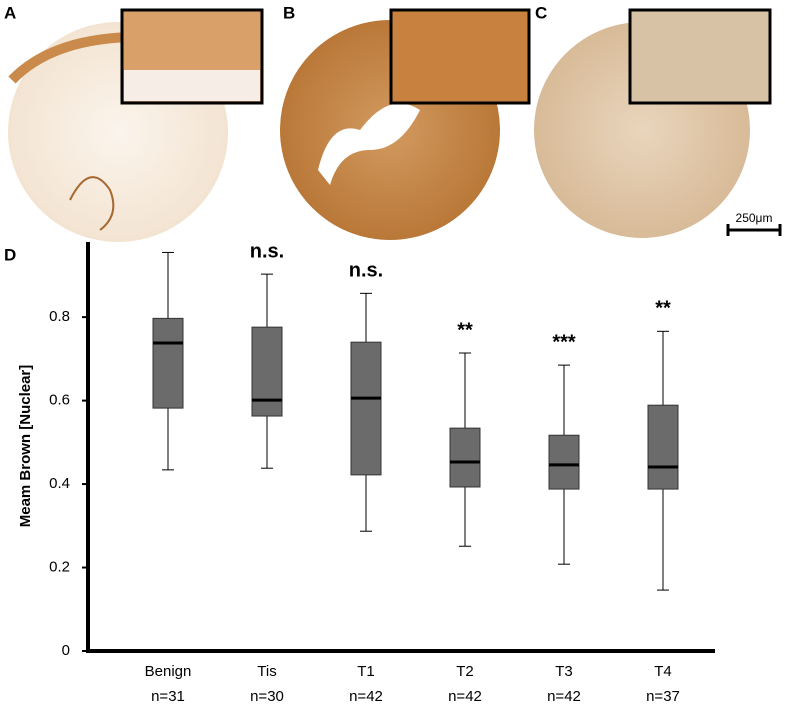 This screenshot has width=785, height=713. I want to click on y-tick-label: 0, so click(66, 650).